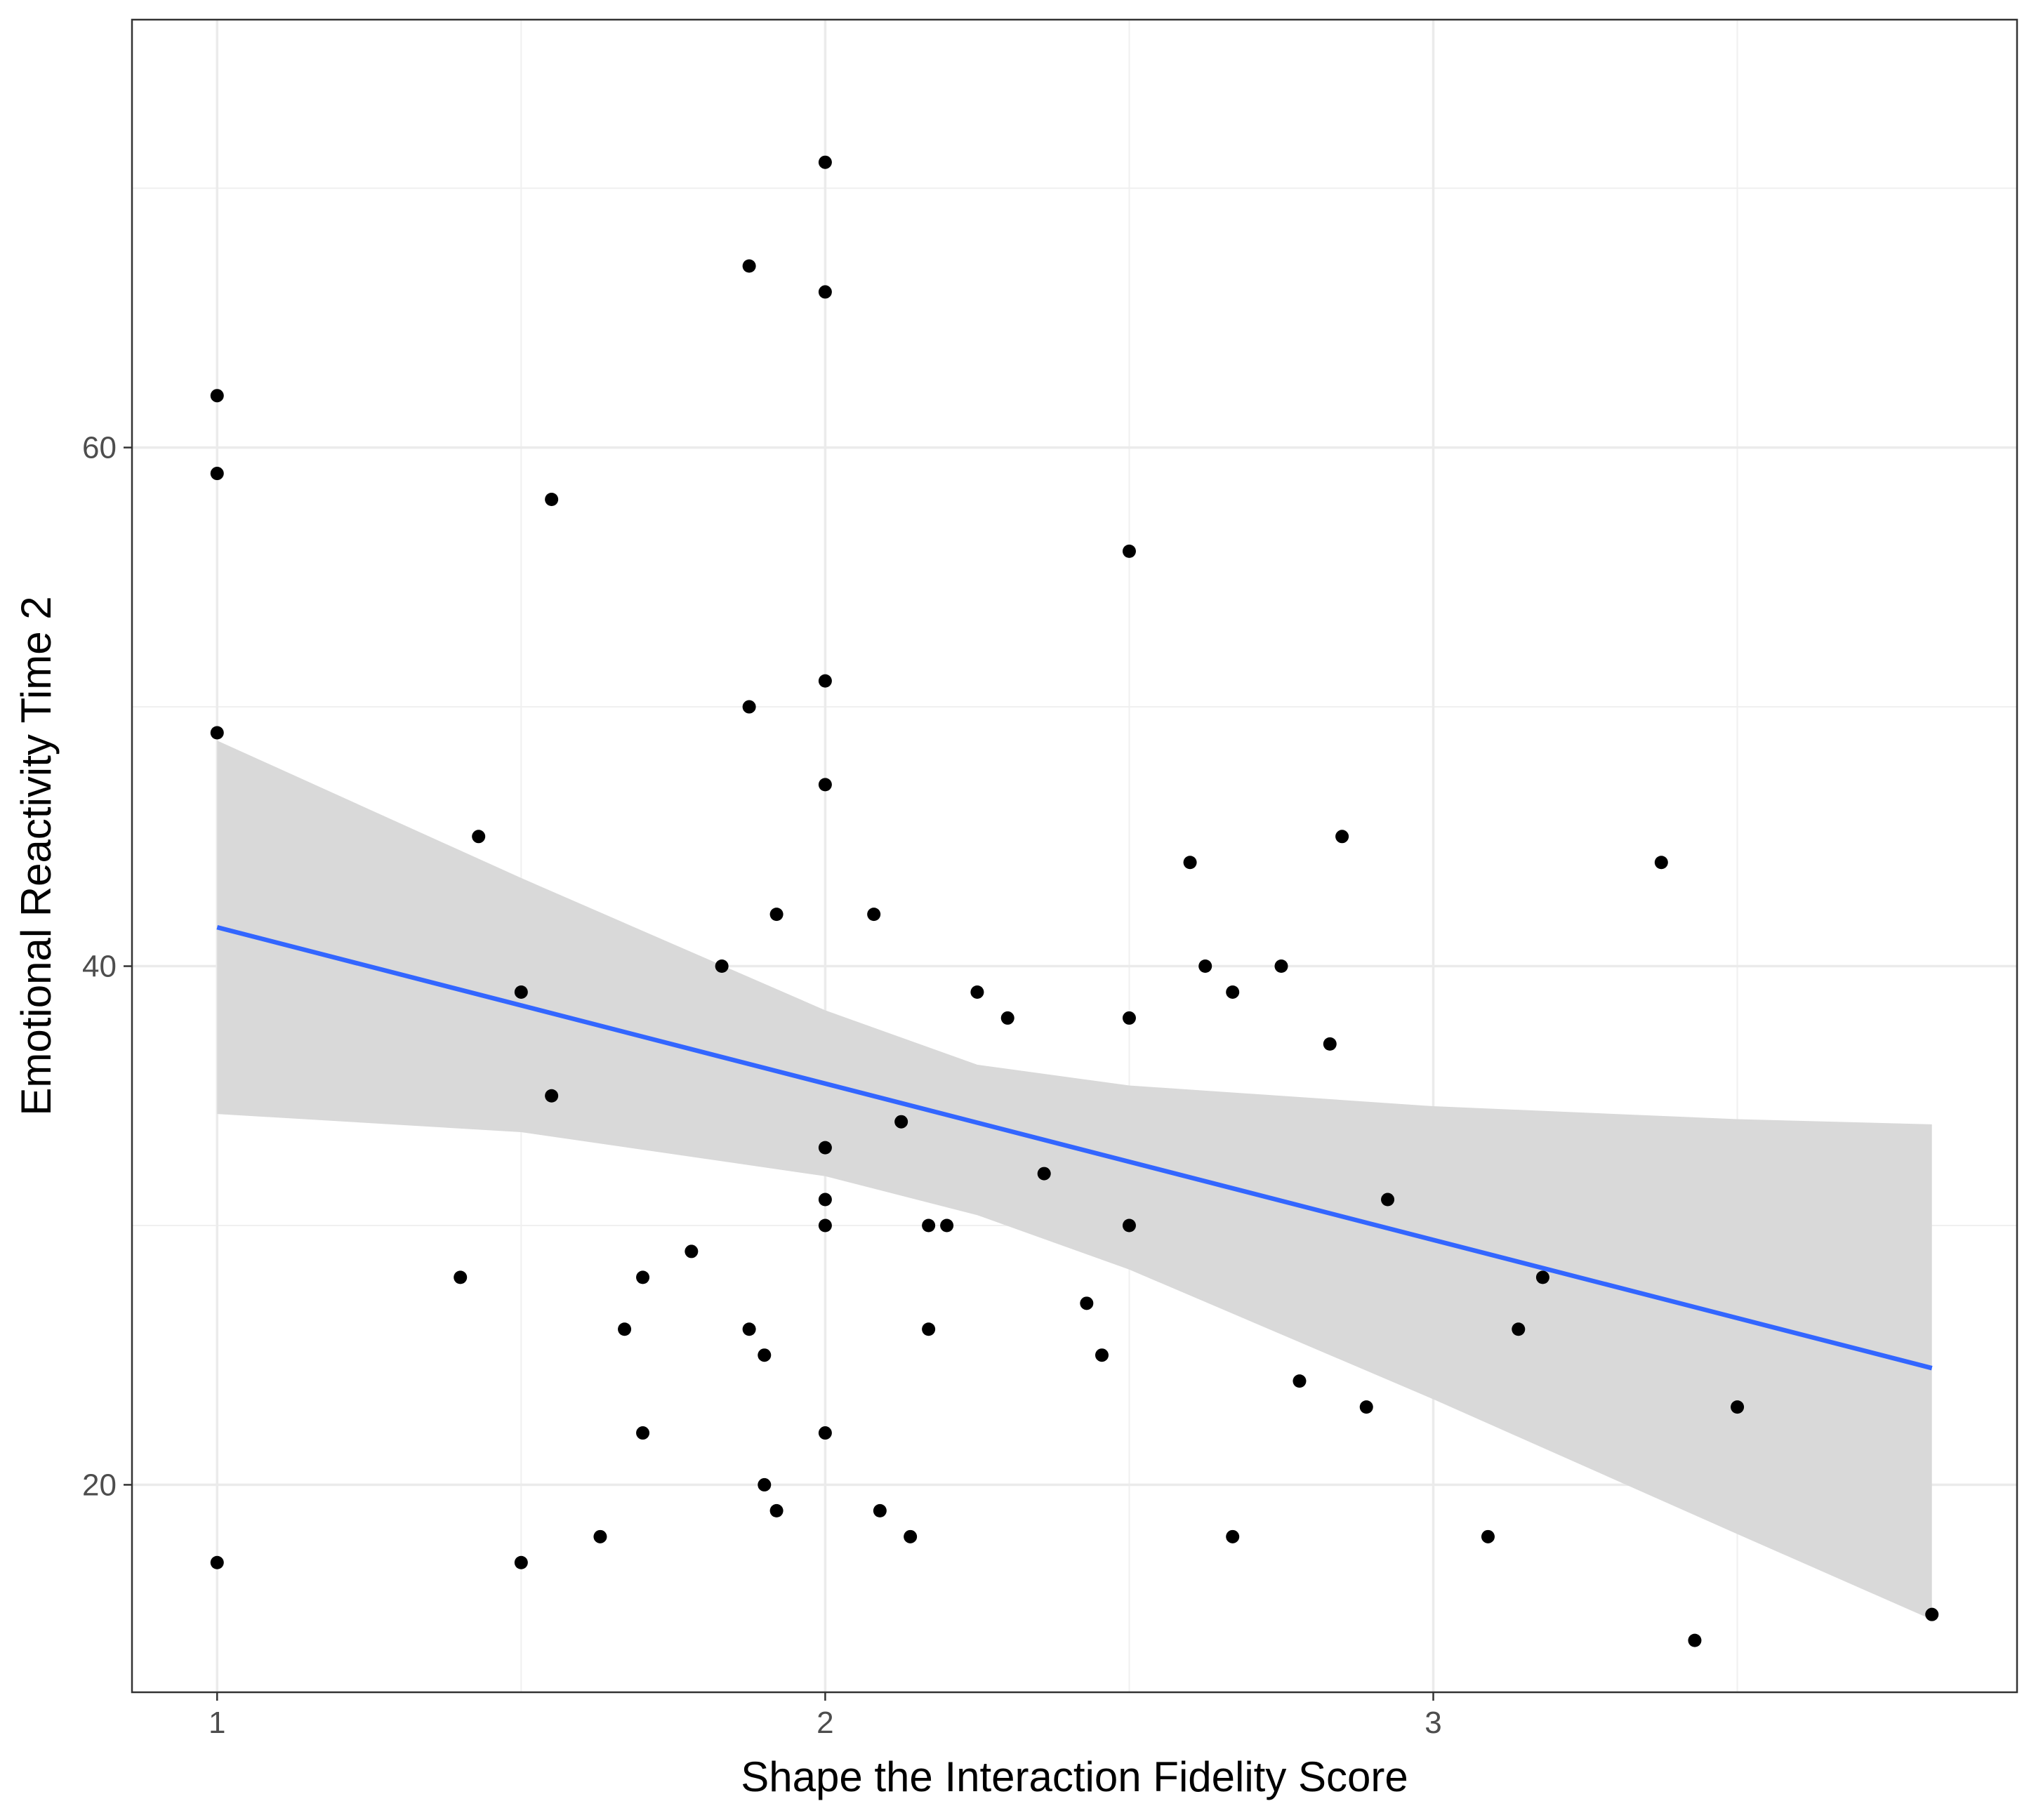  Describe the element at coordinates (99, 448) in the screenshot. I see `y-tick-label: 60` at that location.